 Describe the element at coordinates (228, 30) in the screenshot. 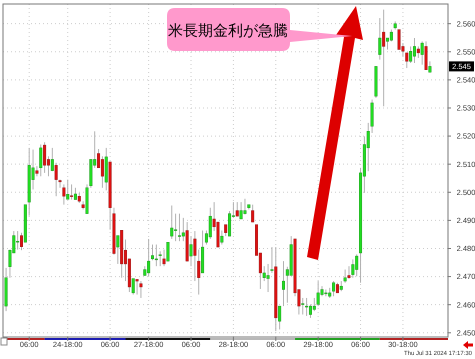

I see `annotation: 米長期金利が急騰` at that location.